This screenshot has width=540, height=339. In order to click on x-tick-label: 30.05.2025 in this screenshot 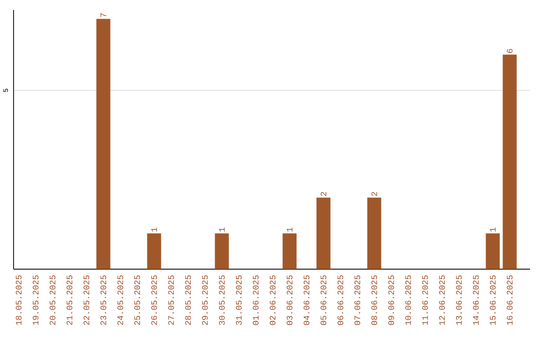, I will do `click(221, 300)`.